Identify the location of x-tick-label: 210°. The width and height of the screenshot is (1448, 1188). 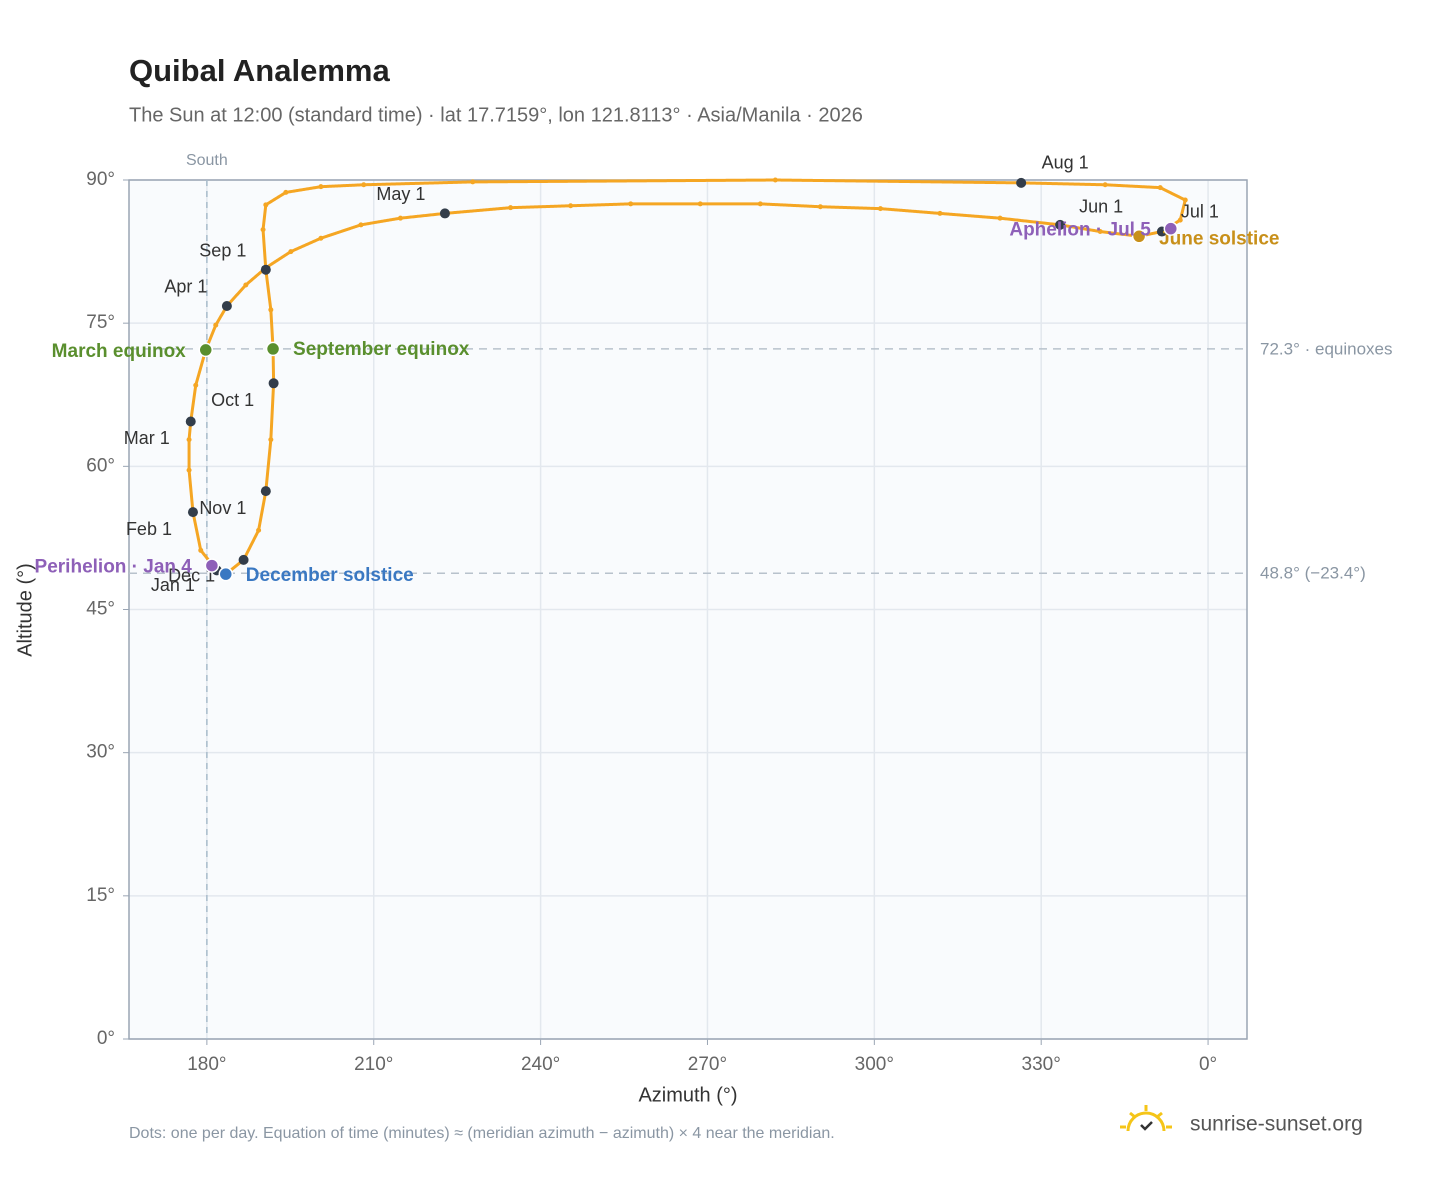
(373, 1064).